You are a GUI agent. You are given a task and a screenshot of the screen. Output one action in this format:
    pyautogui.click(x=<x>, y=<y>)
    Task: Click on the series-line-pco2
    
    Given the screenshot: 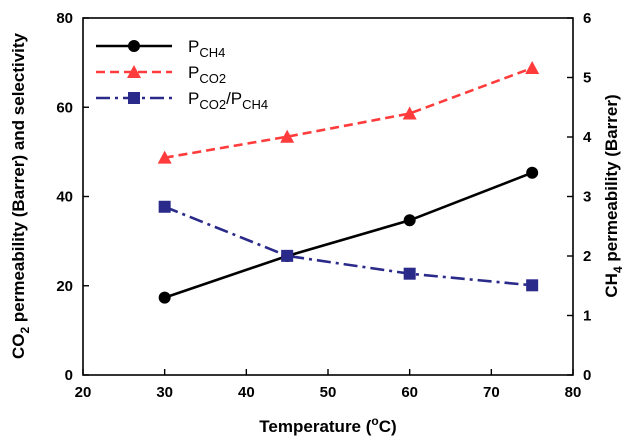 What is the action you would take?
    pyautogui.click(x=348, y=112)
    